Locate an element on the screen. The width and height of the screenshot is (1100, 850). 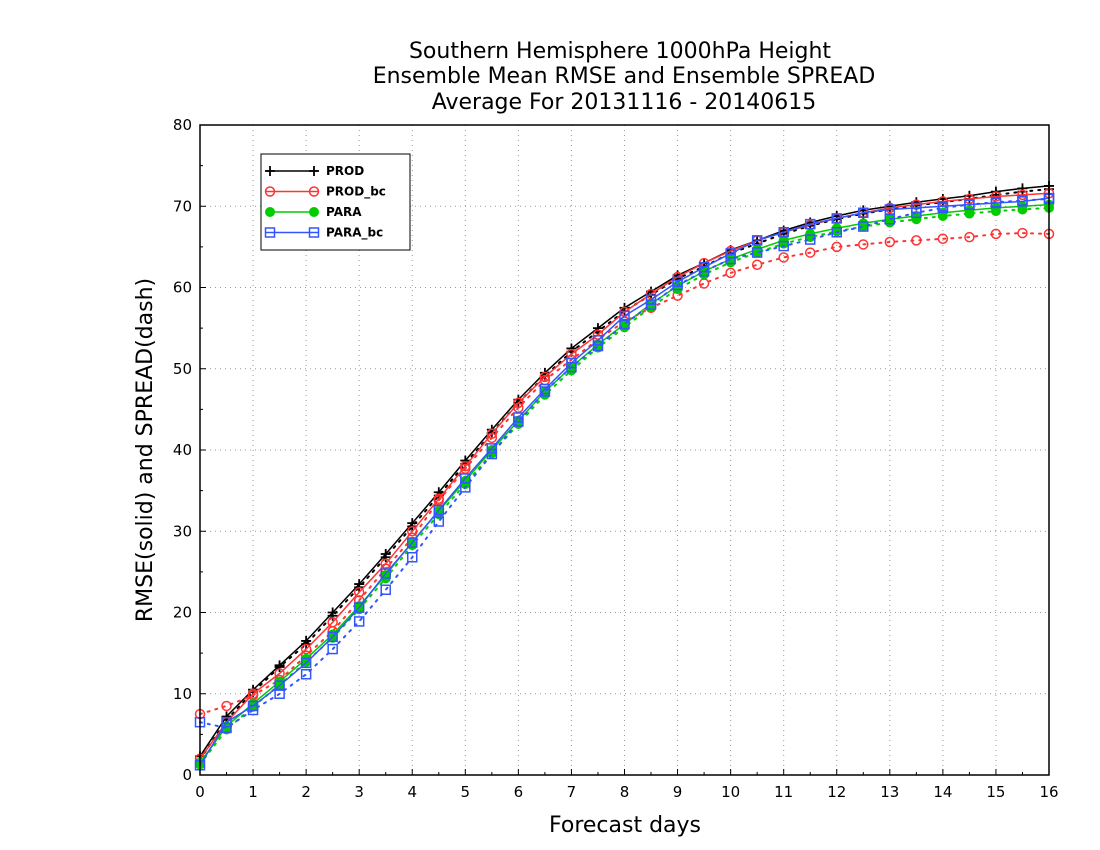
y-axis-label: RMSE(solid) and SPREAD(dash) is located at coordinates (145, 450).